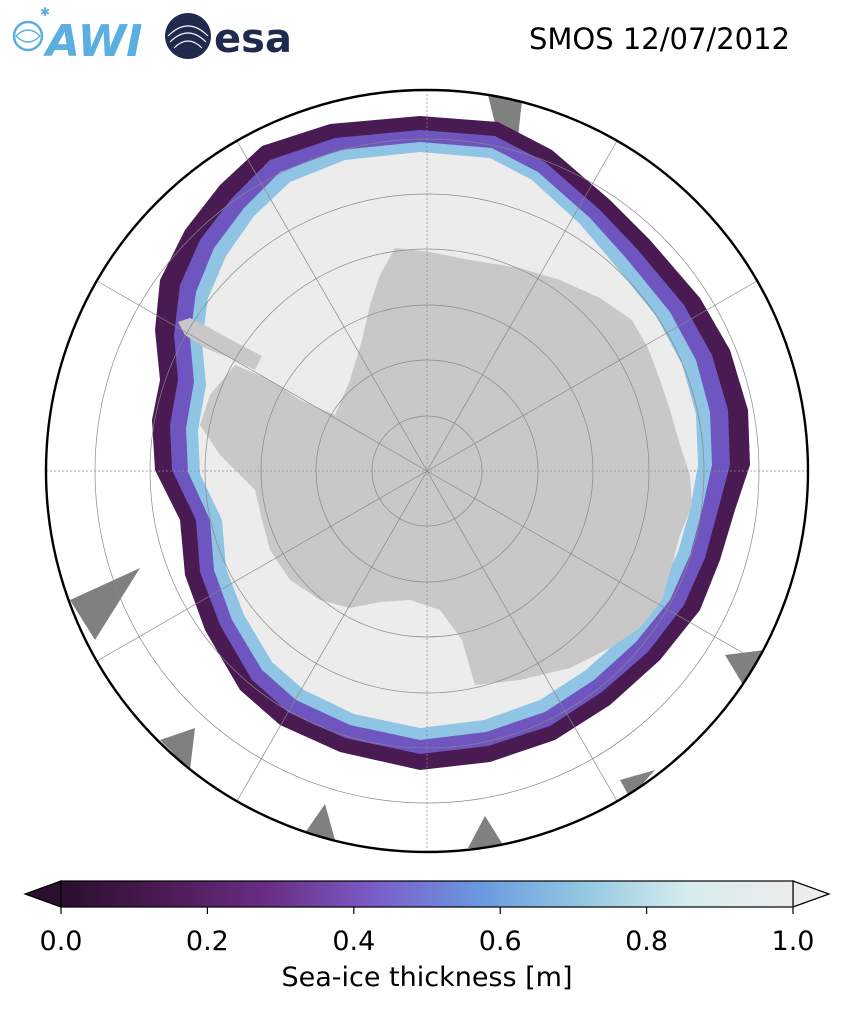 This screenshot has height=1026, width=854. Describe the element at coordinates (93, 41) in the screenshot. I see `awi-logo-text: AWI` at that location.